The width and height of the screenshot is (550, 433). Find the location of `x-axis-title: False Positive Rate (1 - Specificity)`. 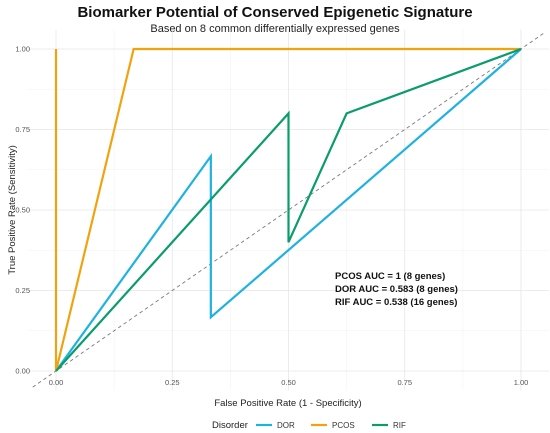

x-axis-title: False Positive Rate (1 - Specificity) is located at coordinates (287, 403).